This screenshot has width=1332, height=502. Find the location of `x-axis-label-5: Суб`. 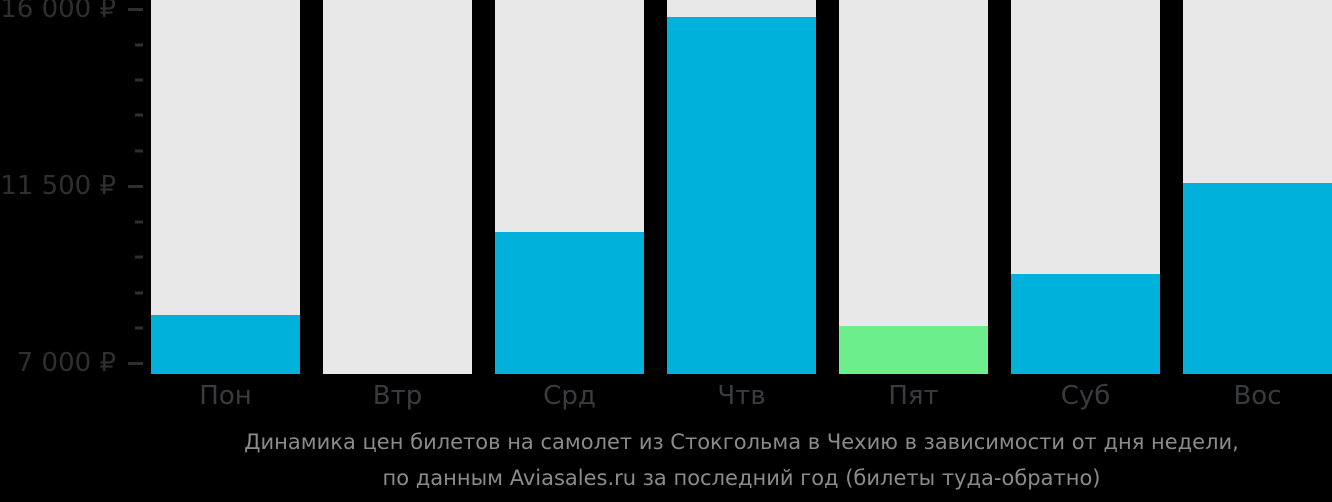

x-axis-label-5: Суб is located at coordinates (1085, 396).